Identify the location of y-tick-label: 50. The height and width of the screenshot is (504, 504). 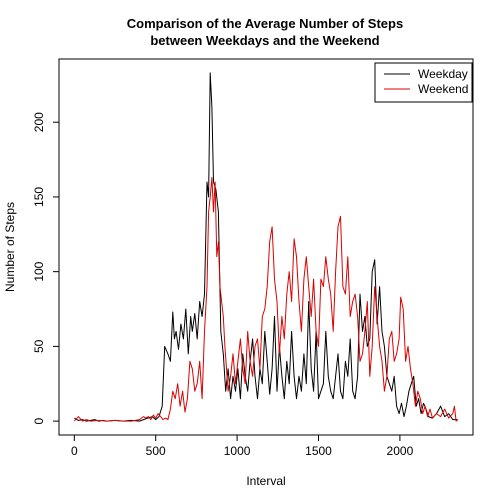
(39, 346).